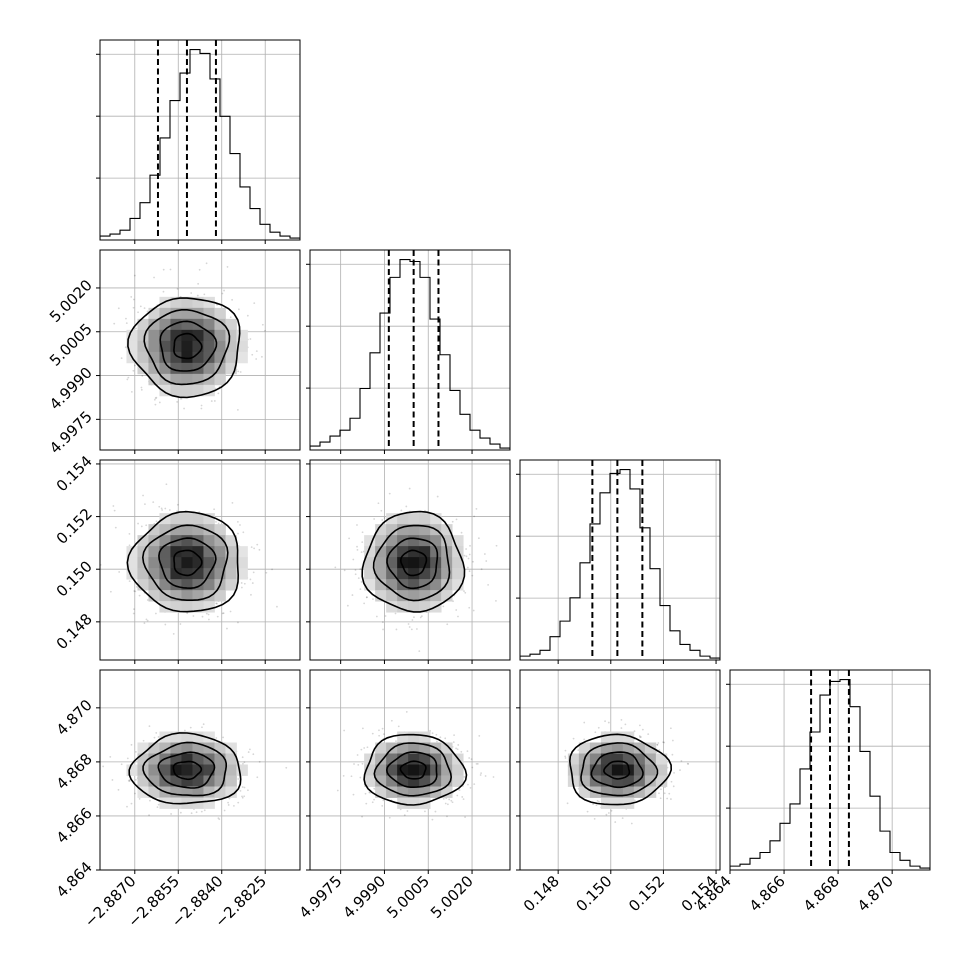 The height and width of the screenshot is (970, 970). What do you see at coordinates (541, 893) in the screenshot?
I see `x-tick-label: 0.148` at bounding box center [541, 893].